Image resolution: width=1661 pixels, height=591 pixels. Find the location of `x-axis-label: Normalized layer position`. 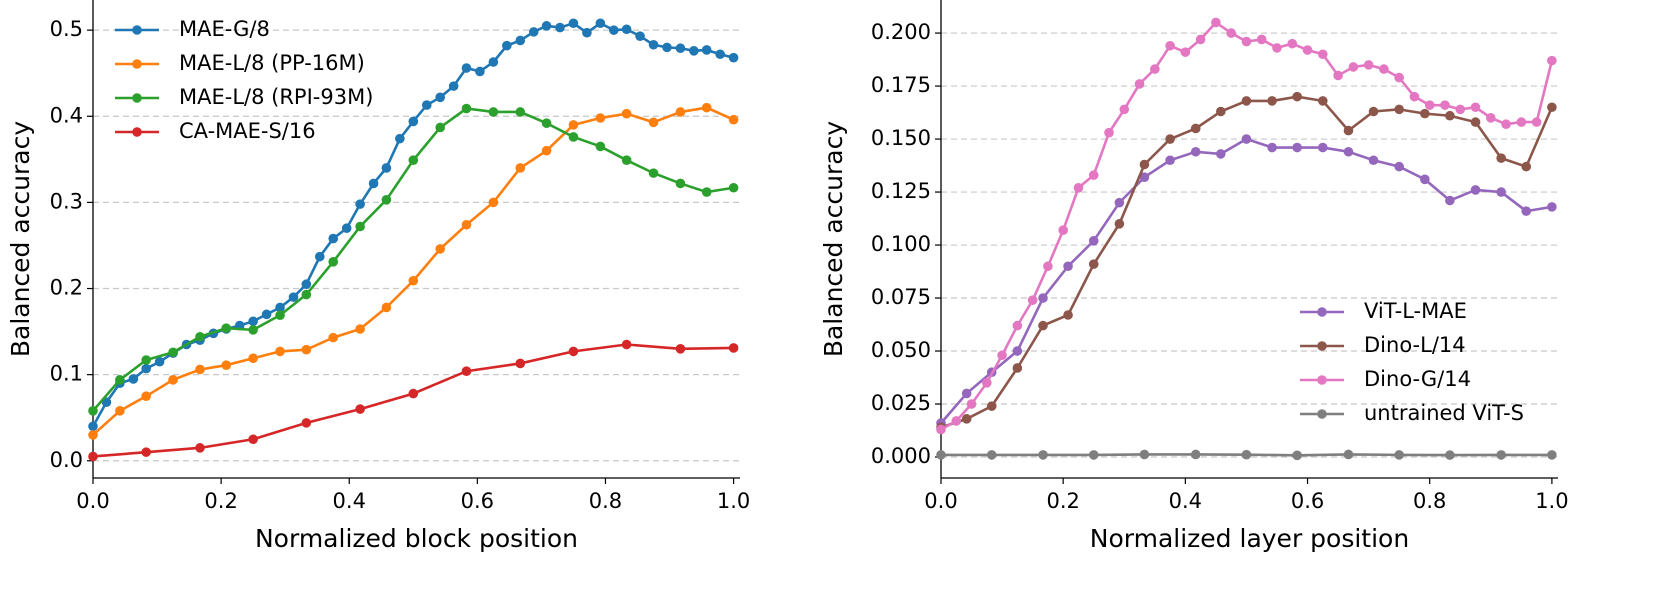

x-axis-label: Normalized layer position is located at coordinates (1249, 538).